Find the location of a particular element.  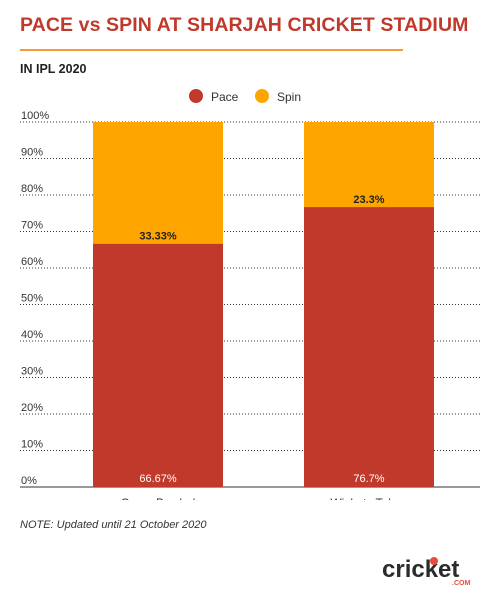

y-tick-label: 40% is located at coordinates (32, 335).